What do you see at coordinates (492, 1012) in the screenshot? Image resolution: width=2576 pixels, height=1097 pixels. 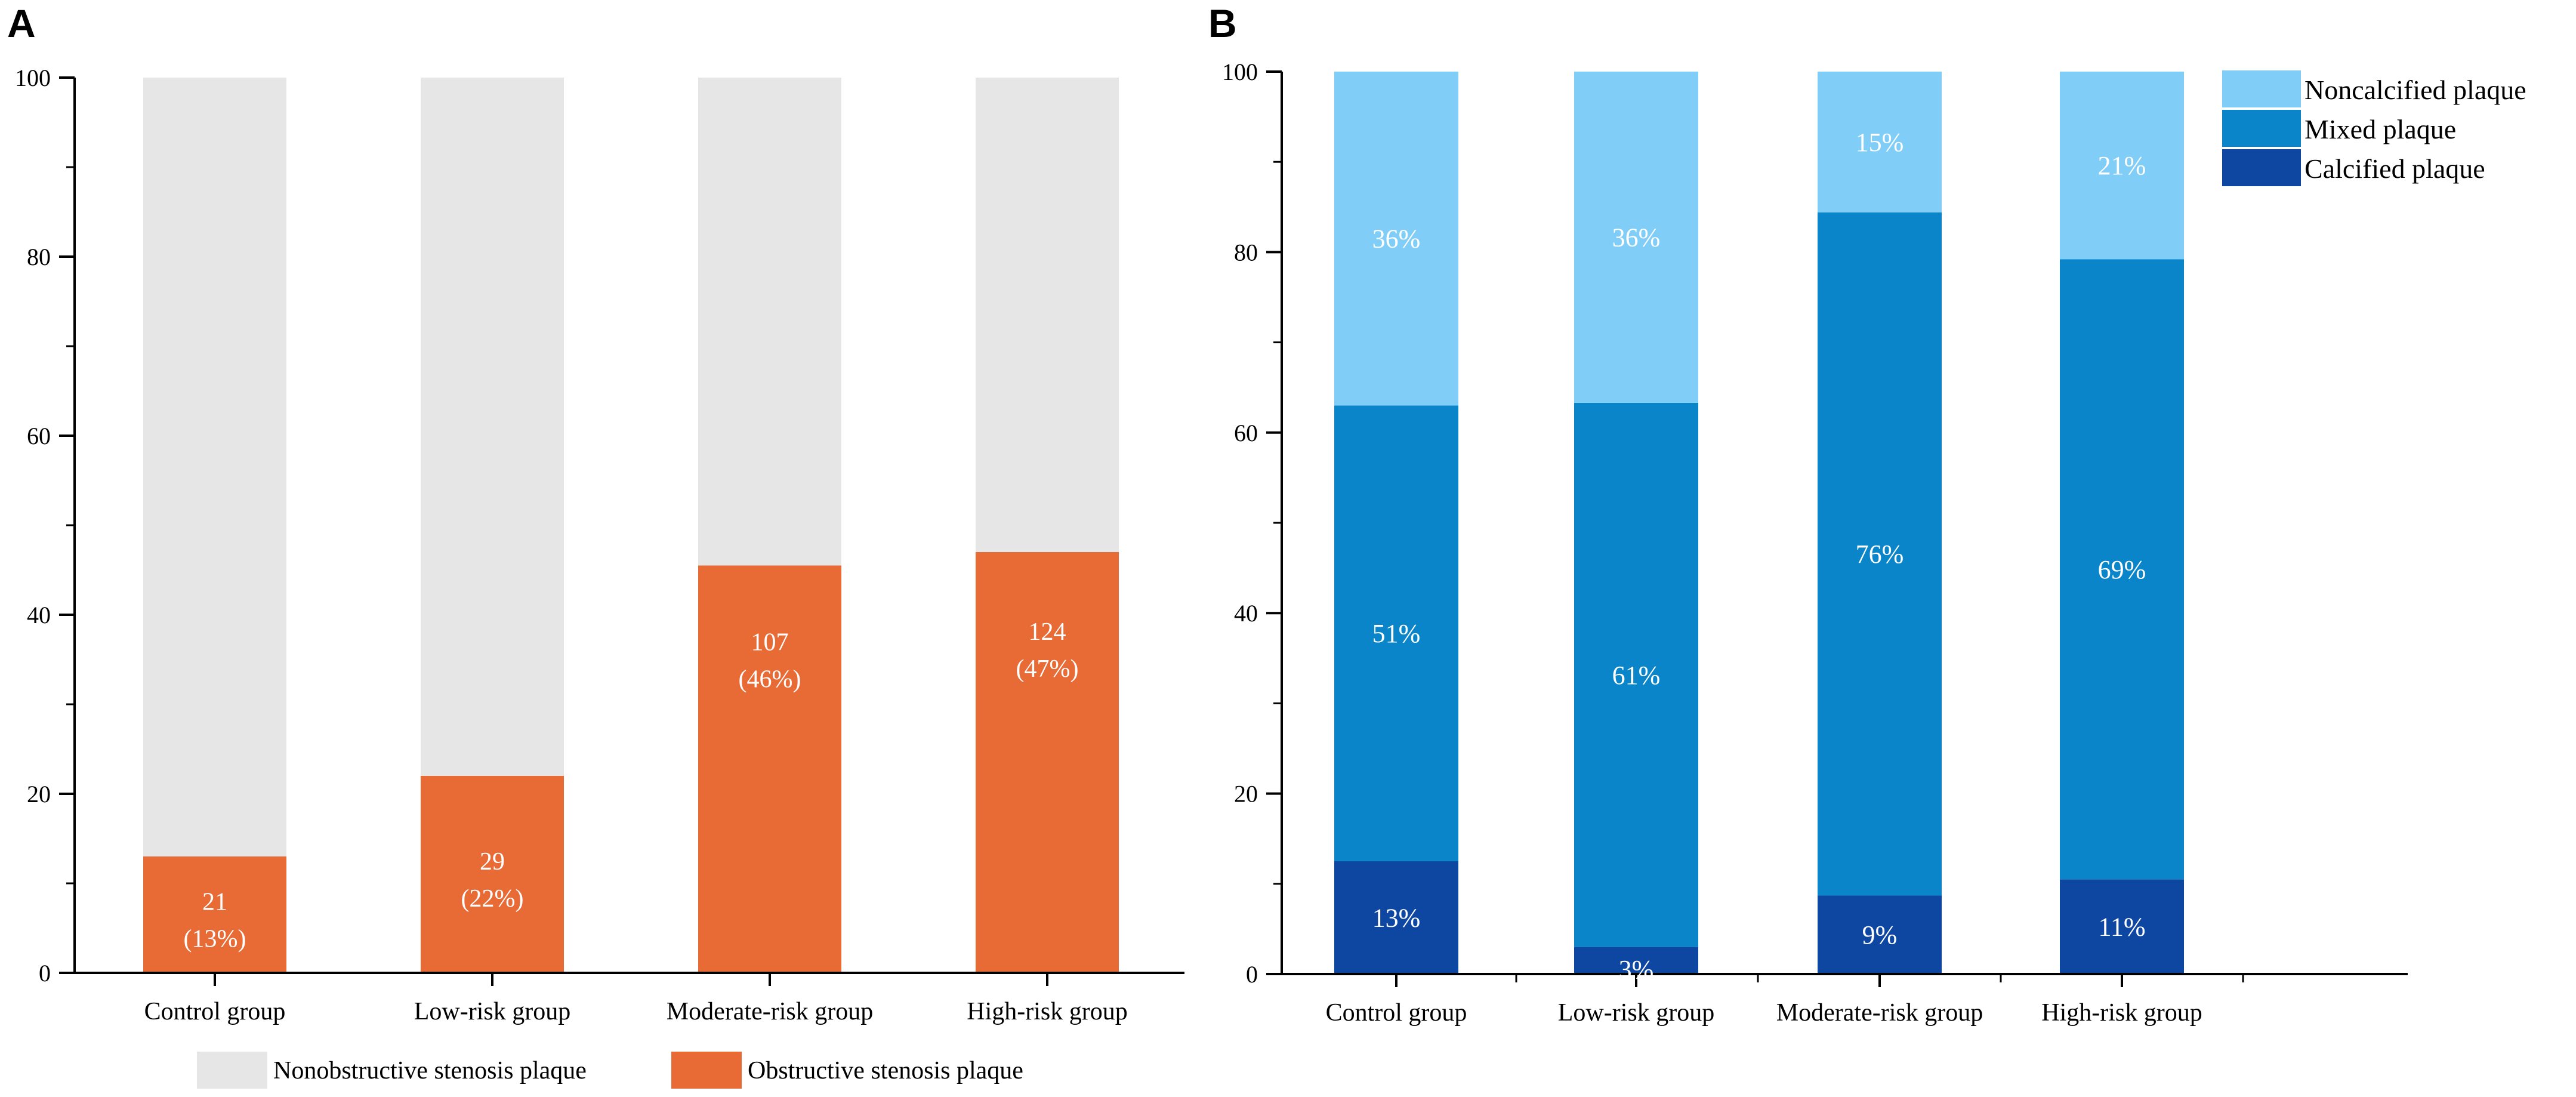 I see `panel-a-x-label: Low-risk group` at bounding box center [492, 1012].